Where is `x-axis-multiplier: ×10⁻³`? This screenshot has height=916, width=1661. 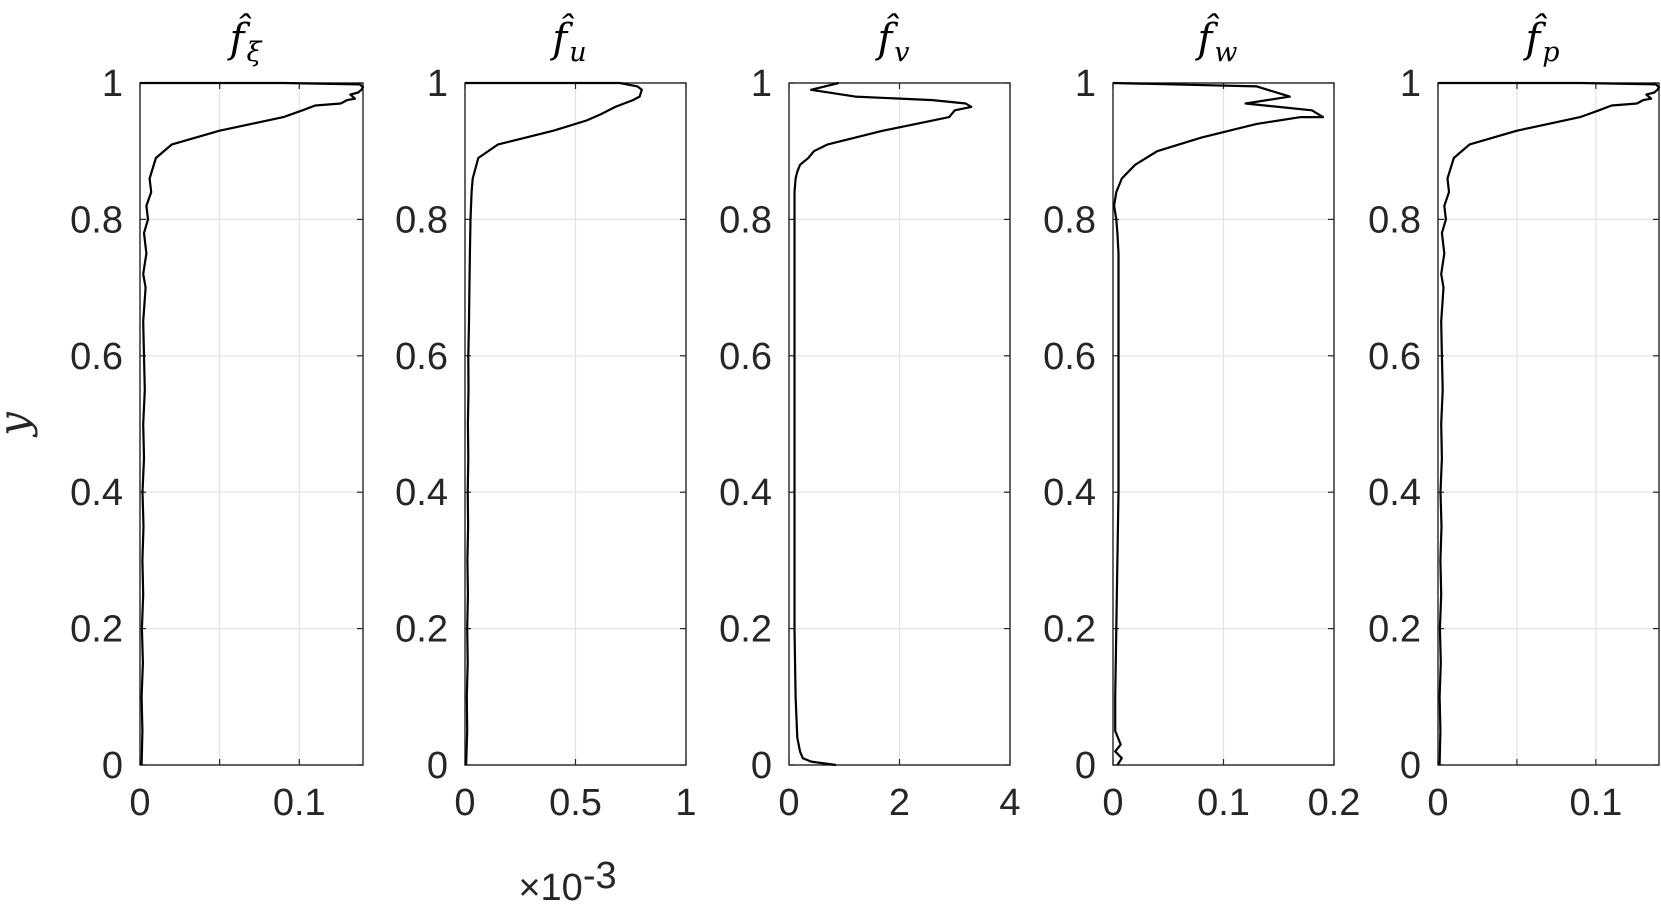
x-axis-multiplier: ×10⁻³ is located at coordinates (567, 882).